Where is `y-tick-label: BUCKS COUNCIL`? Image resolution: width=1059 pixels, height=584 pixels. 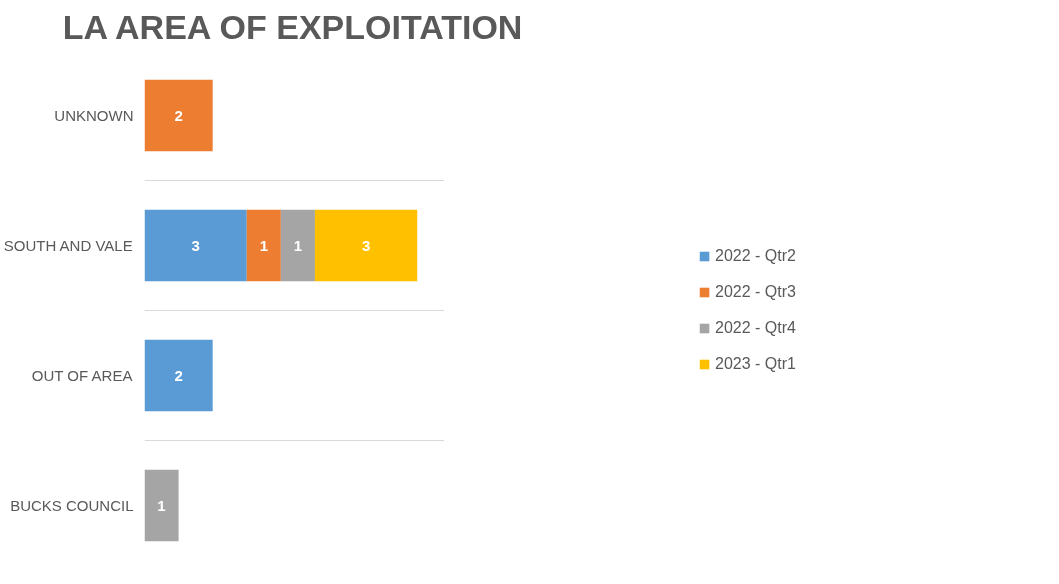 y-tick-label: BUCKS COUNCIL is located at coordinates (72, 505).